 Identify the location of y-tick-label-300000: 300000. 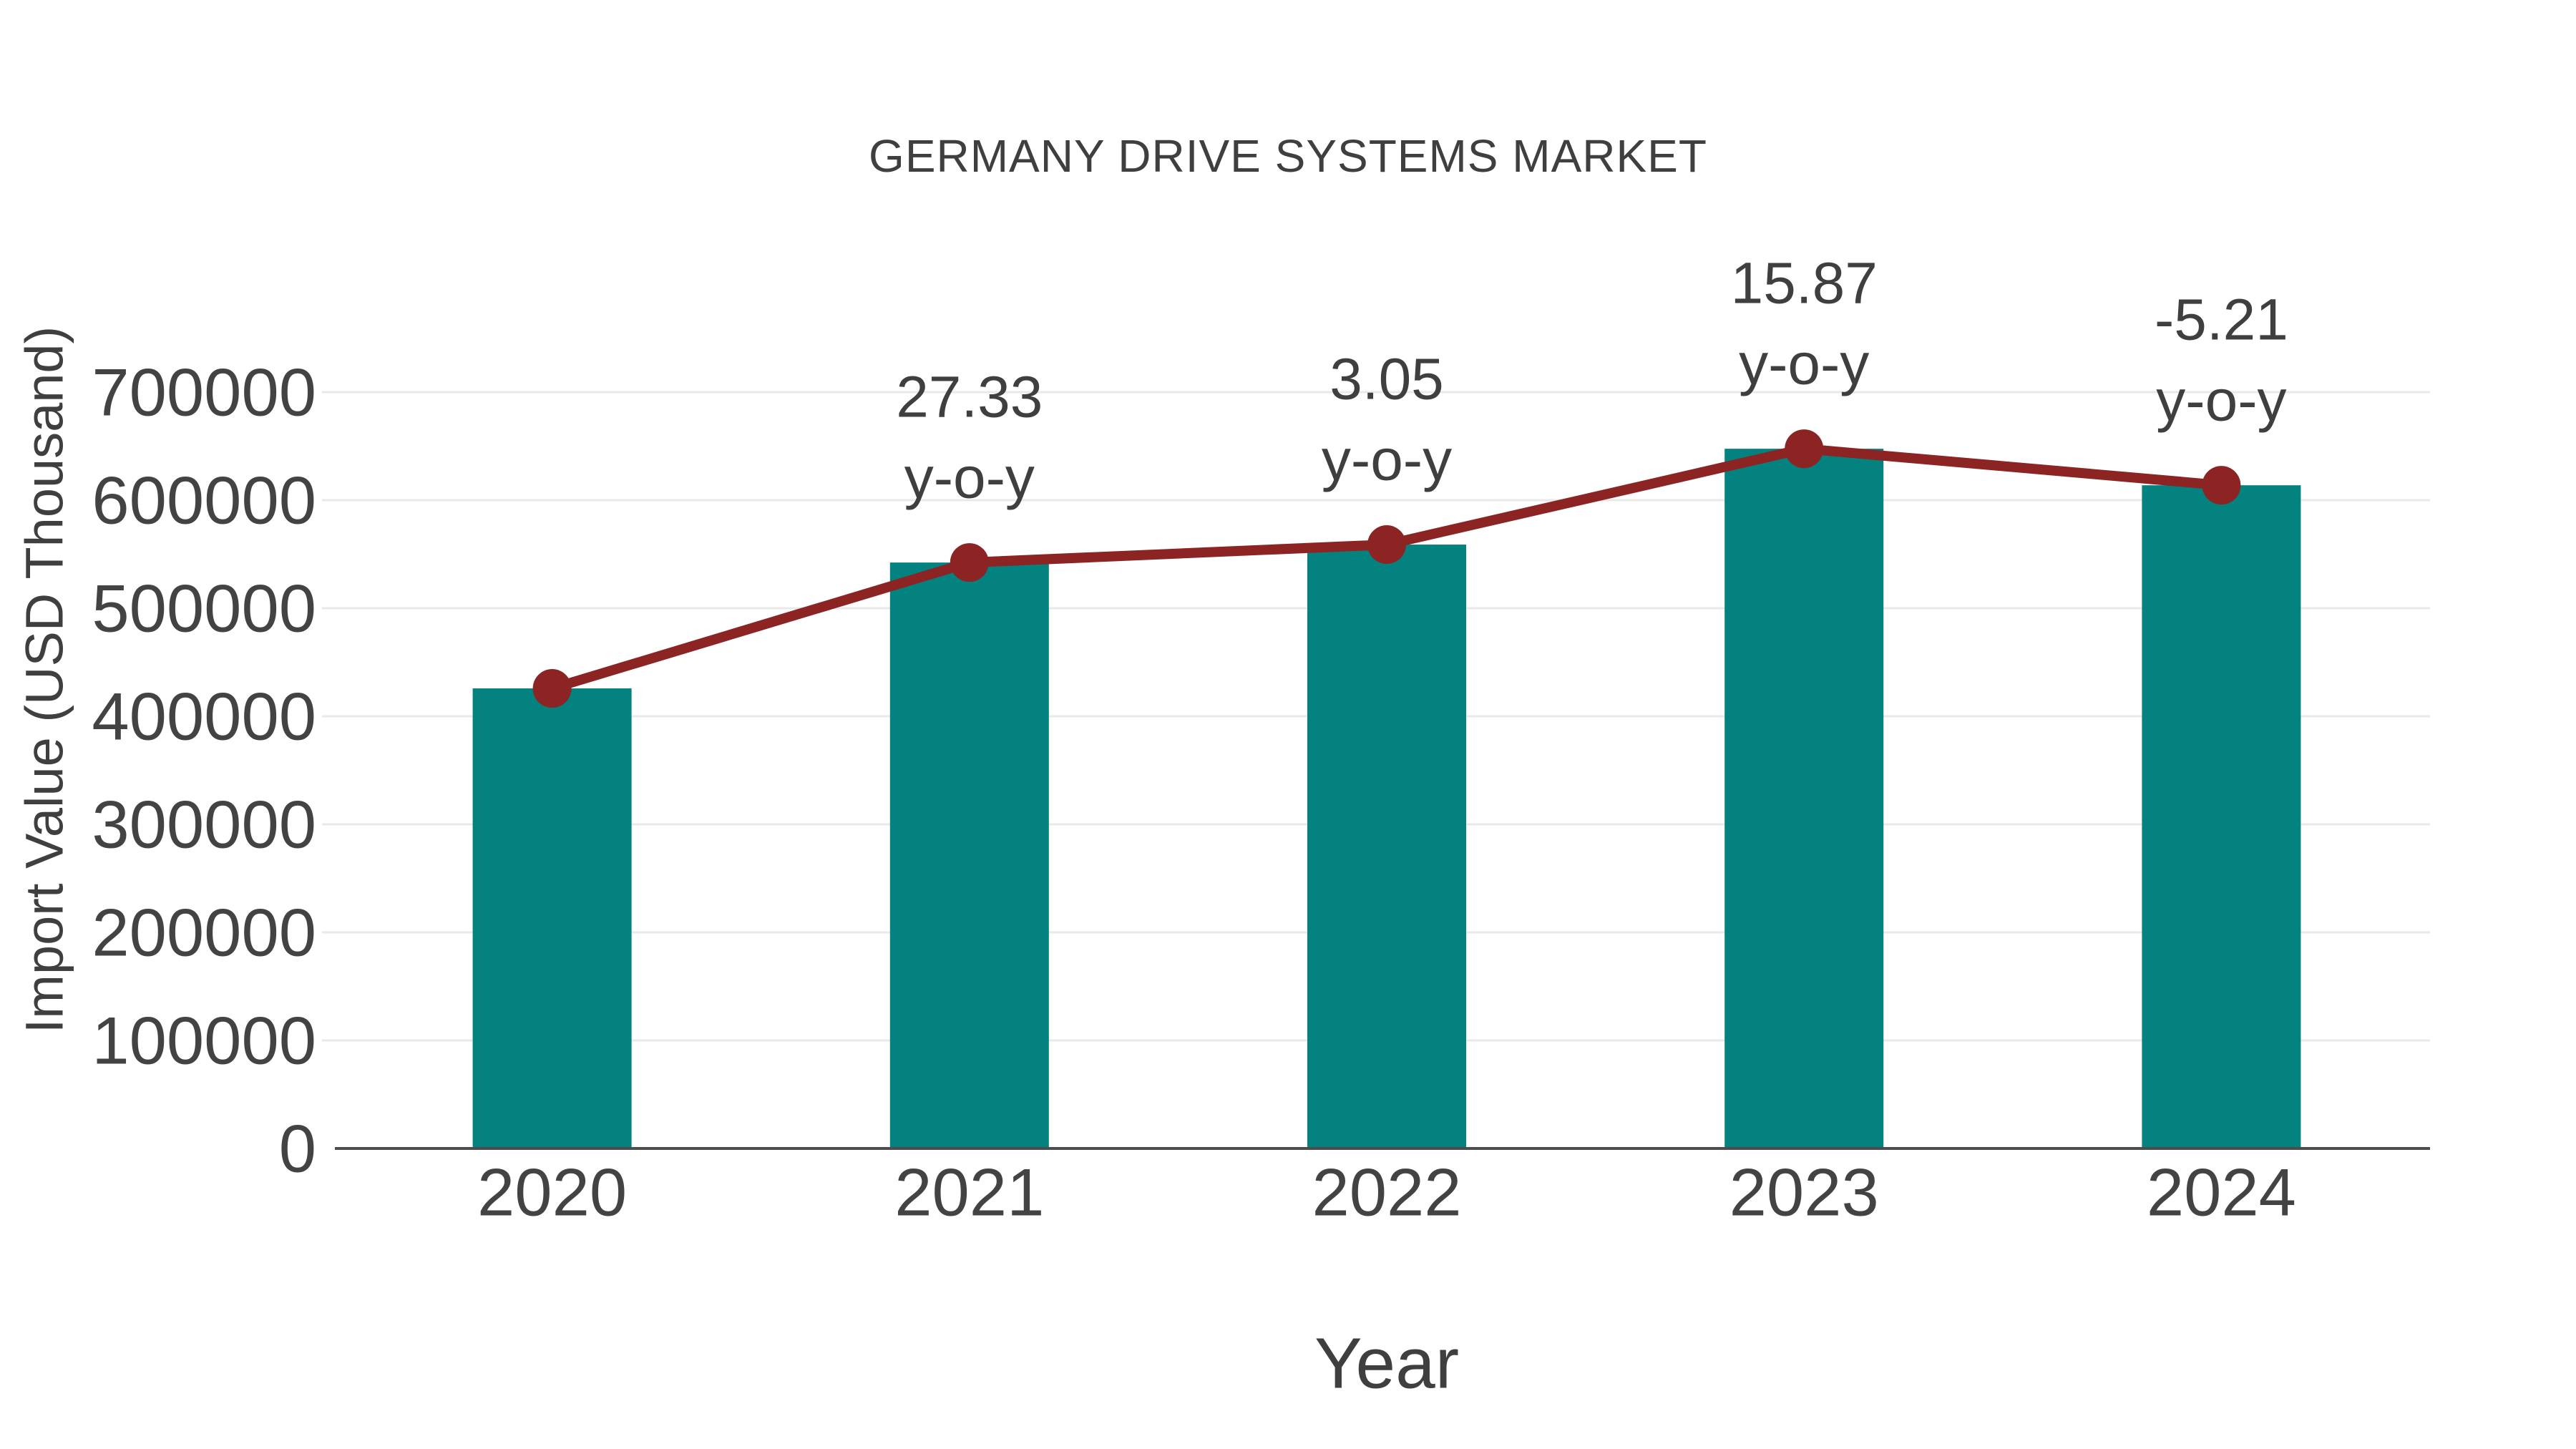
(204, 824).